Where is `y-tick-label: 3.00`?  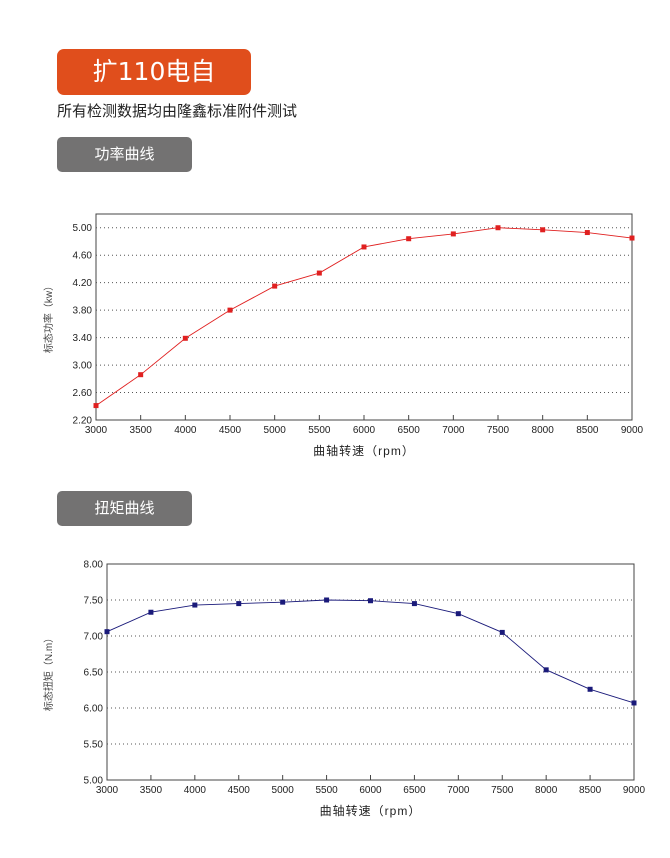 y-tick-label: 3.00 is located at coordinates (83, 366).